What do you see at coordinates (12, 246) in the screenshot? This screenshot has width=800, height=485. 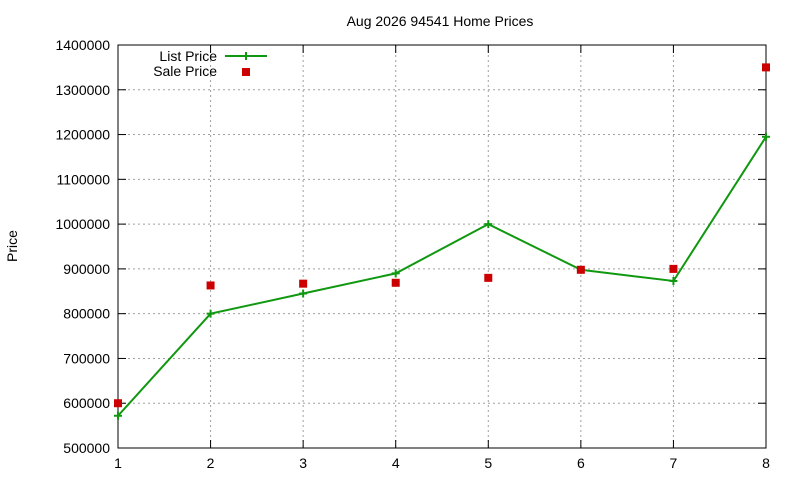 I see `y-axis-label: Price` at bounding box center [12, 246].